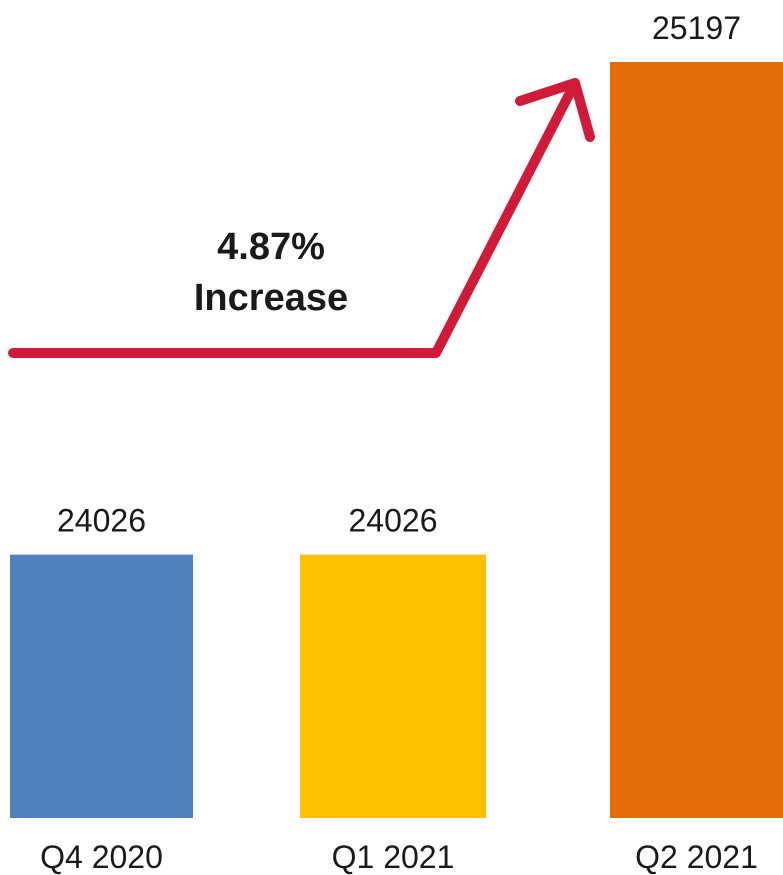  I want to click on growth-arrow-head, so click(555, 110).